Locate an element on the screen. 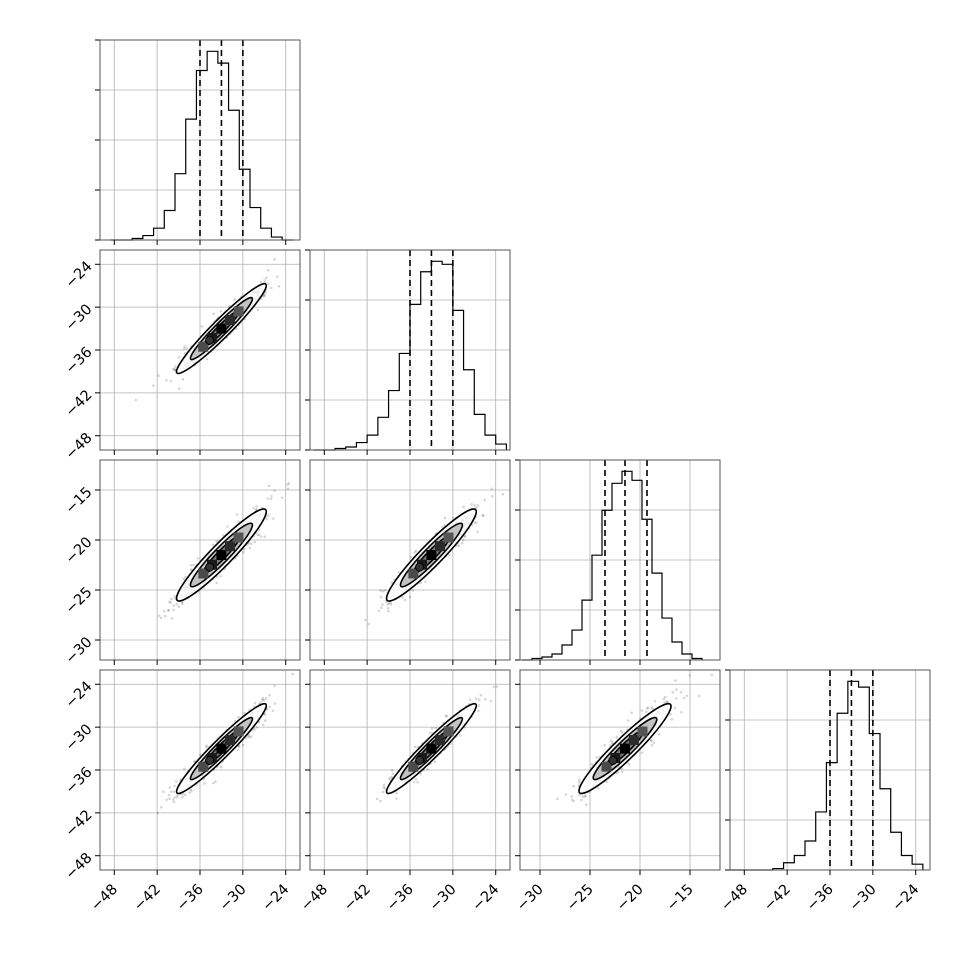  y-tick-label: −30 is located at coordinates (79, 317).